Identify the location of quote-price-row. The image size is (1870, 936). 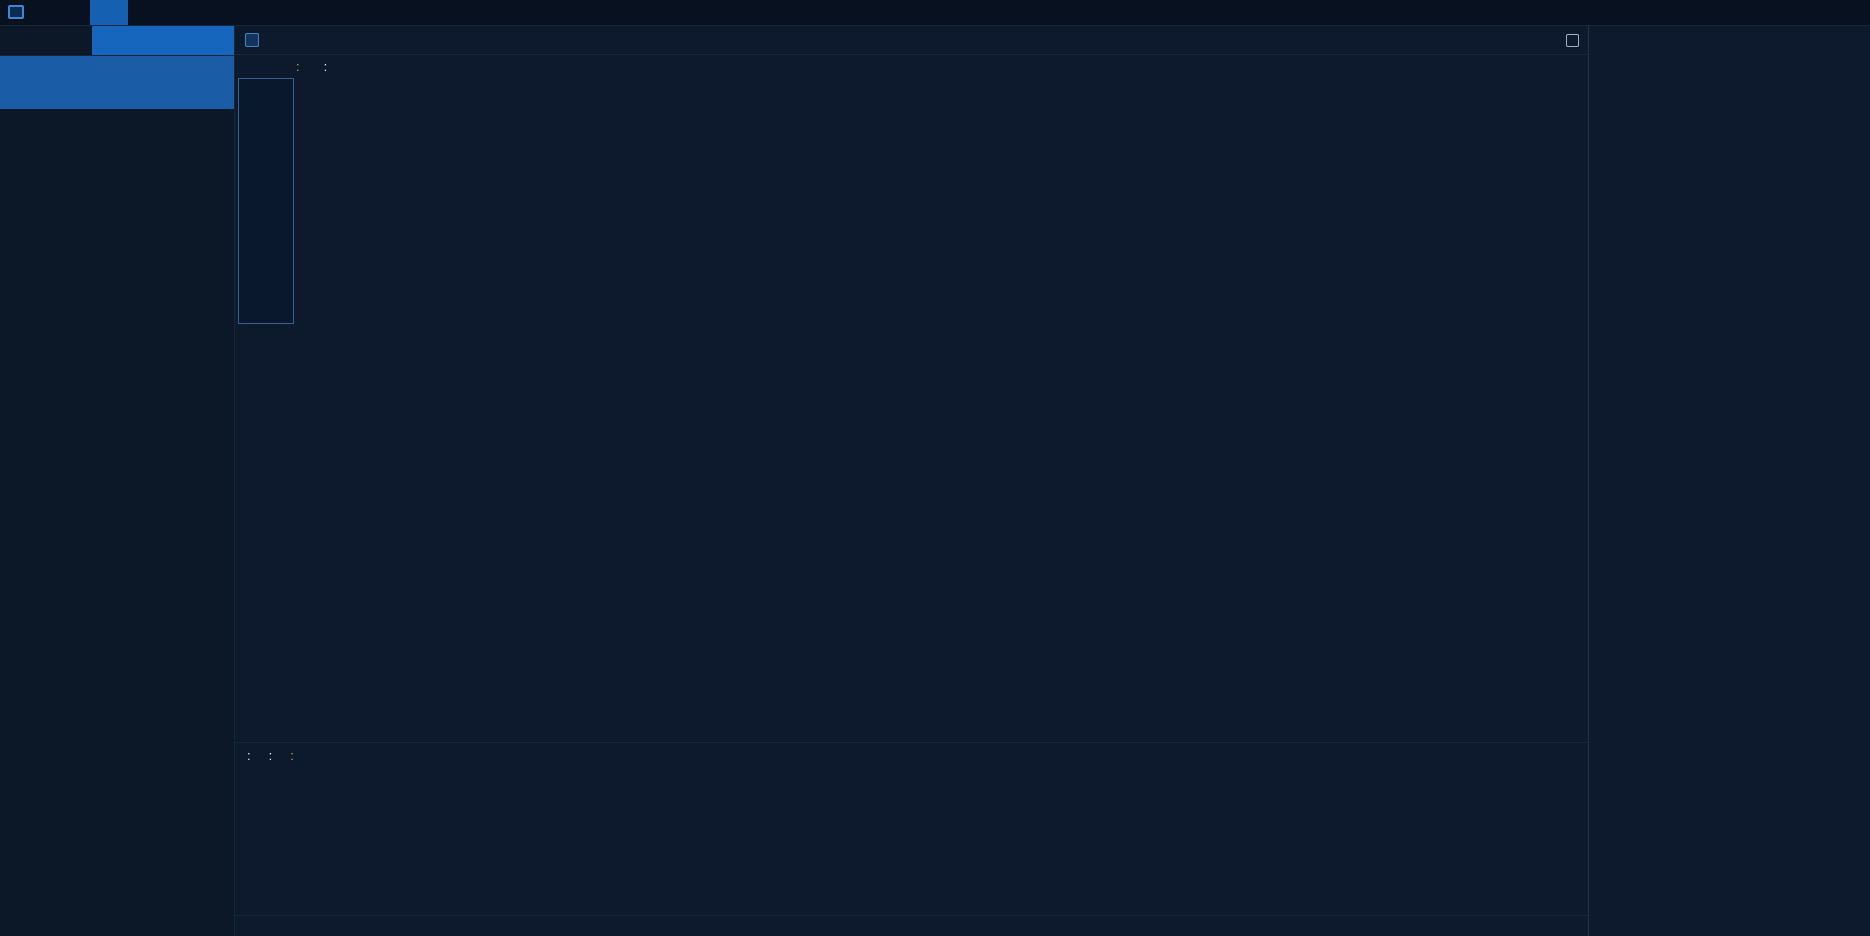
(1729, 38).